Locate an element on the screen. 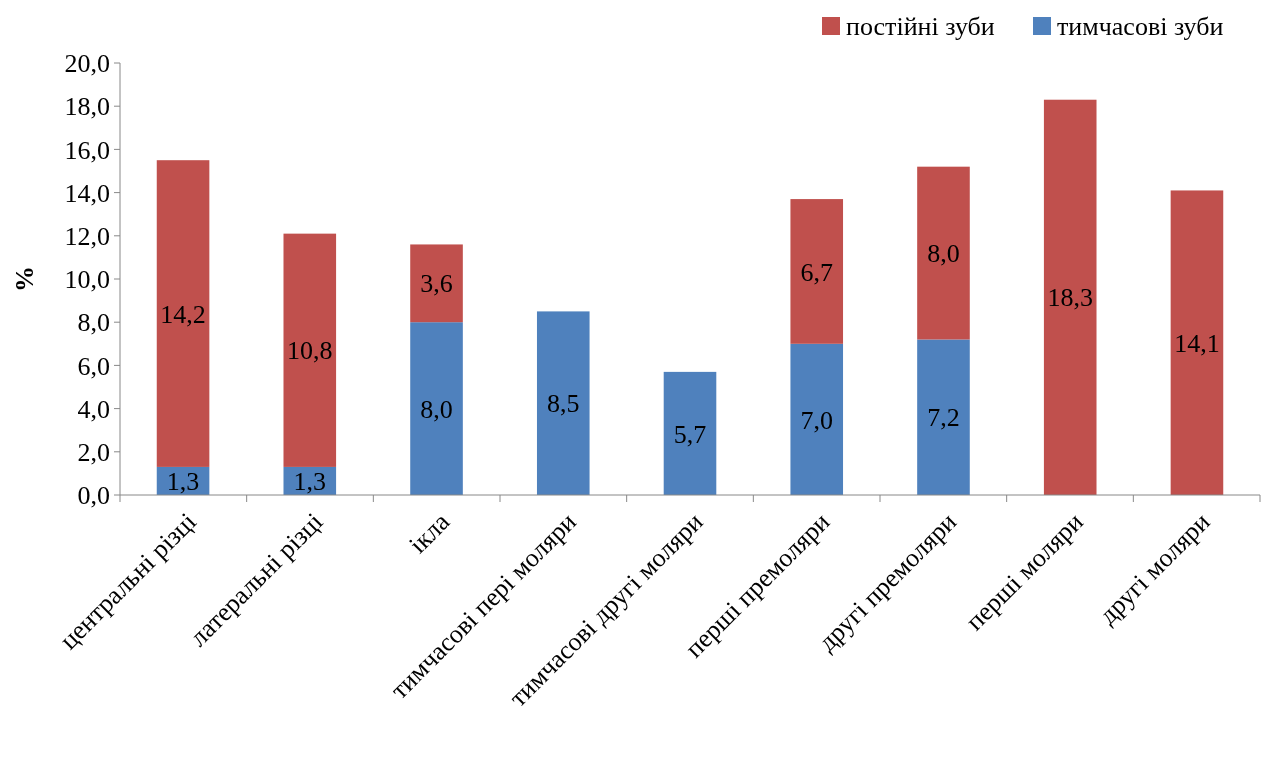 The height and width of the screenshot is (773, 1275). data-label: 8,5 is located at coordinates (563, 404).